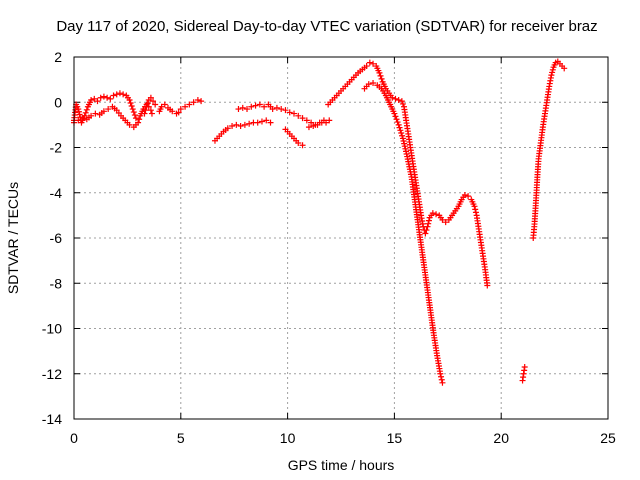 The image size is (640, 480). I want to click on y-tick-label: -10, so click(52, 329).